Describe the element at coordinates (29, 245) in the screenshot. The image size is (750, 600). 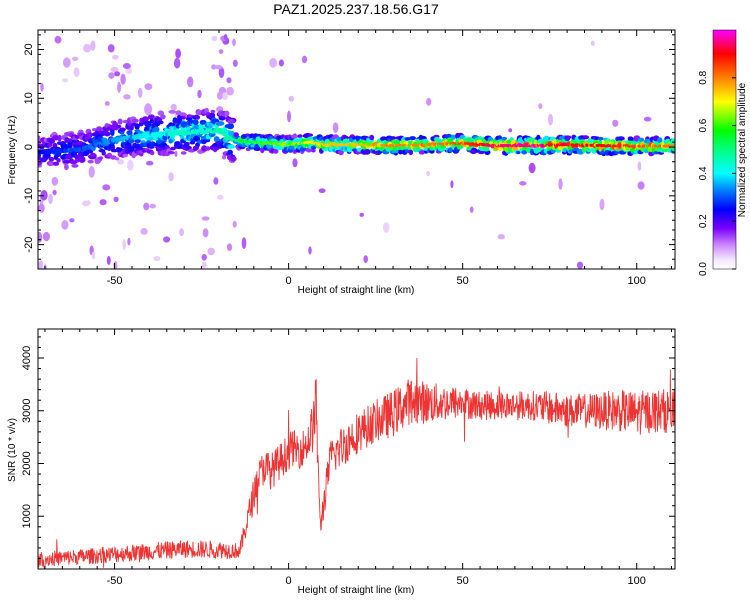
I see `spectrogram-y-tick-label: -20` at that location.